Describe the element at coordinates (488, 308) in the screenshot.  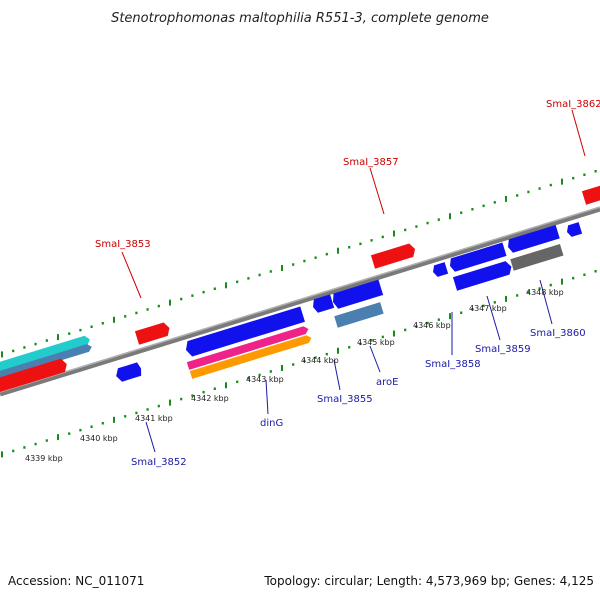
I see `scale-label-4347: 4347 kbp` at that location.